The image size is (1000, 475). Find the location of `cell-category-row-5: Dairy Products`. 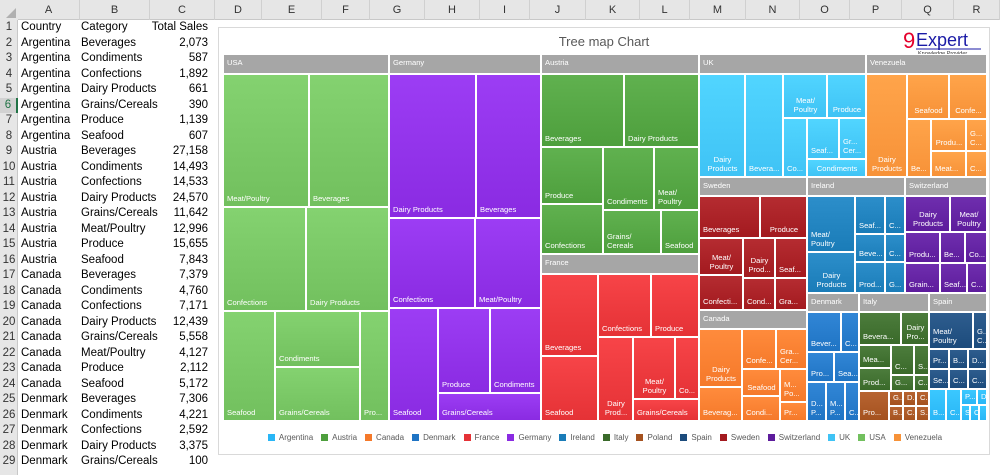

cell-category-row-5: Dairy Products is located at coordinates (119, 89).